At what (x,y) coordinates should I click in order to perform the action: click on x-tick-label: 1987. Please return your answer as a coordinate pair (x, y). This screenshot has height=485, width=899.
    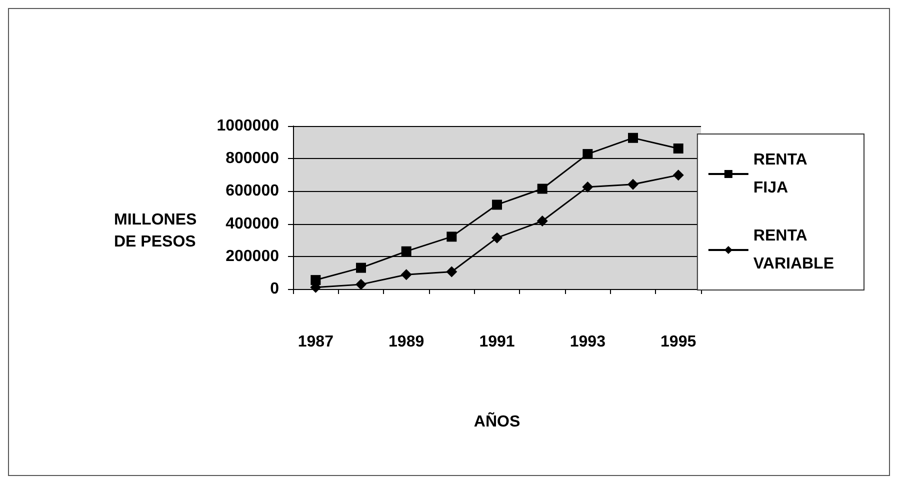
    Looking at the image, I should click on (316, 342).